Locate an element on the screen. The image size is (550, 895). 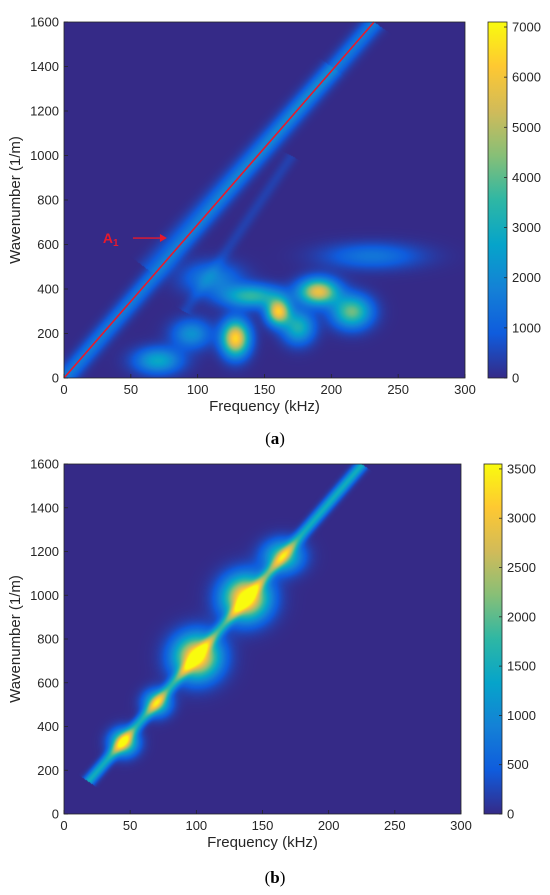
annotation-arrowhead is located at coordinates (163, 238).